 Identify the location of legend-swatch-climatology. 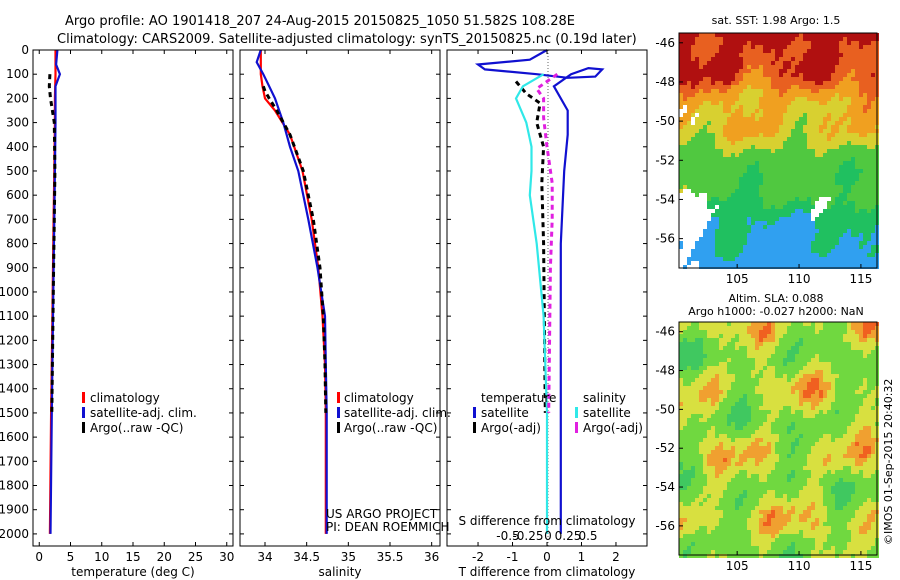
(338, 397).